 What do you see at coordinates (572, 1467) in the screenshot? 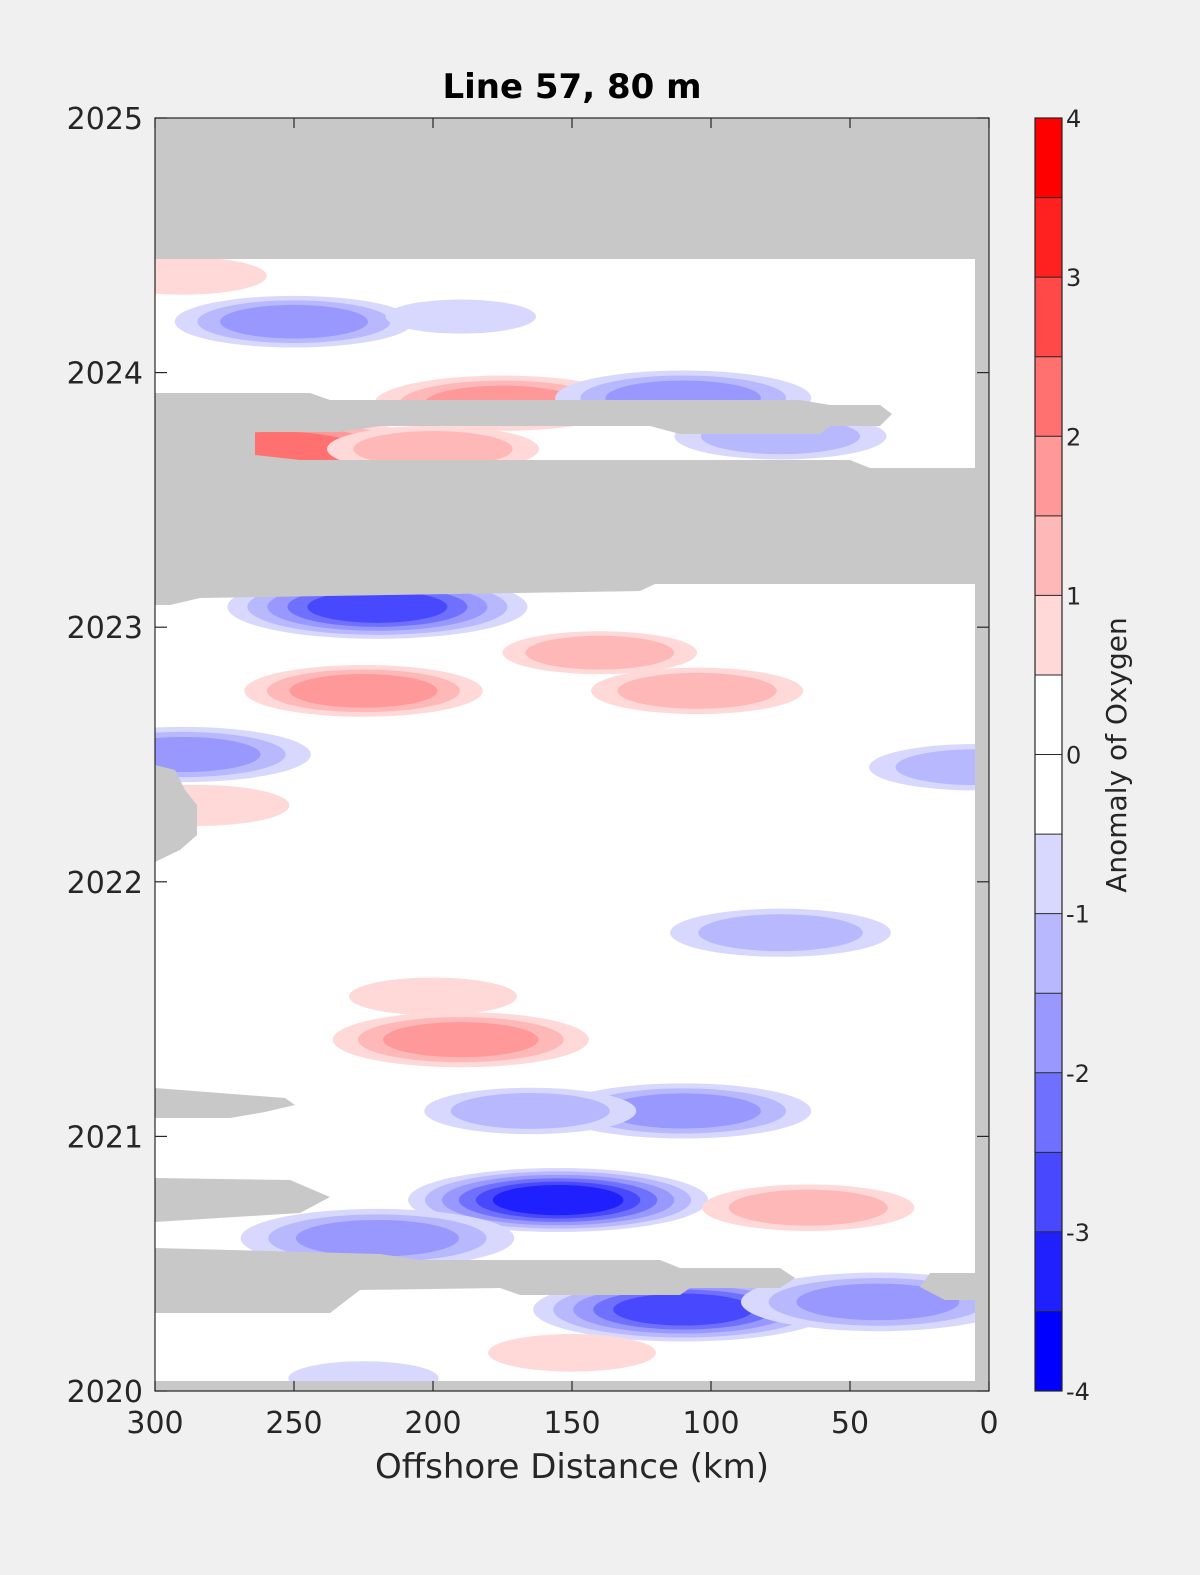
I see `x-axis-label: Offshore Distance (km)` at bounding box center [572, 1467].